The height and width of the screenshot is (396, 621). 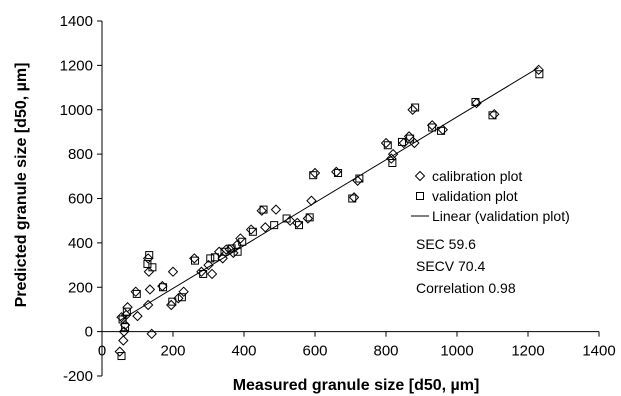 What do you see at coordinates (76, 110) in the screenshot?
I see `y-tick-label: 1000` at bounding box center [76, 110].